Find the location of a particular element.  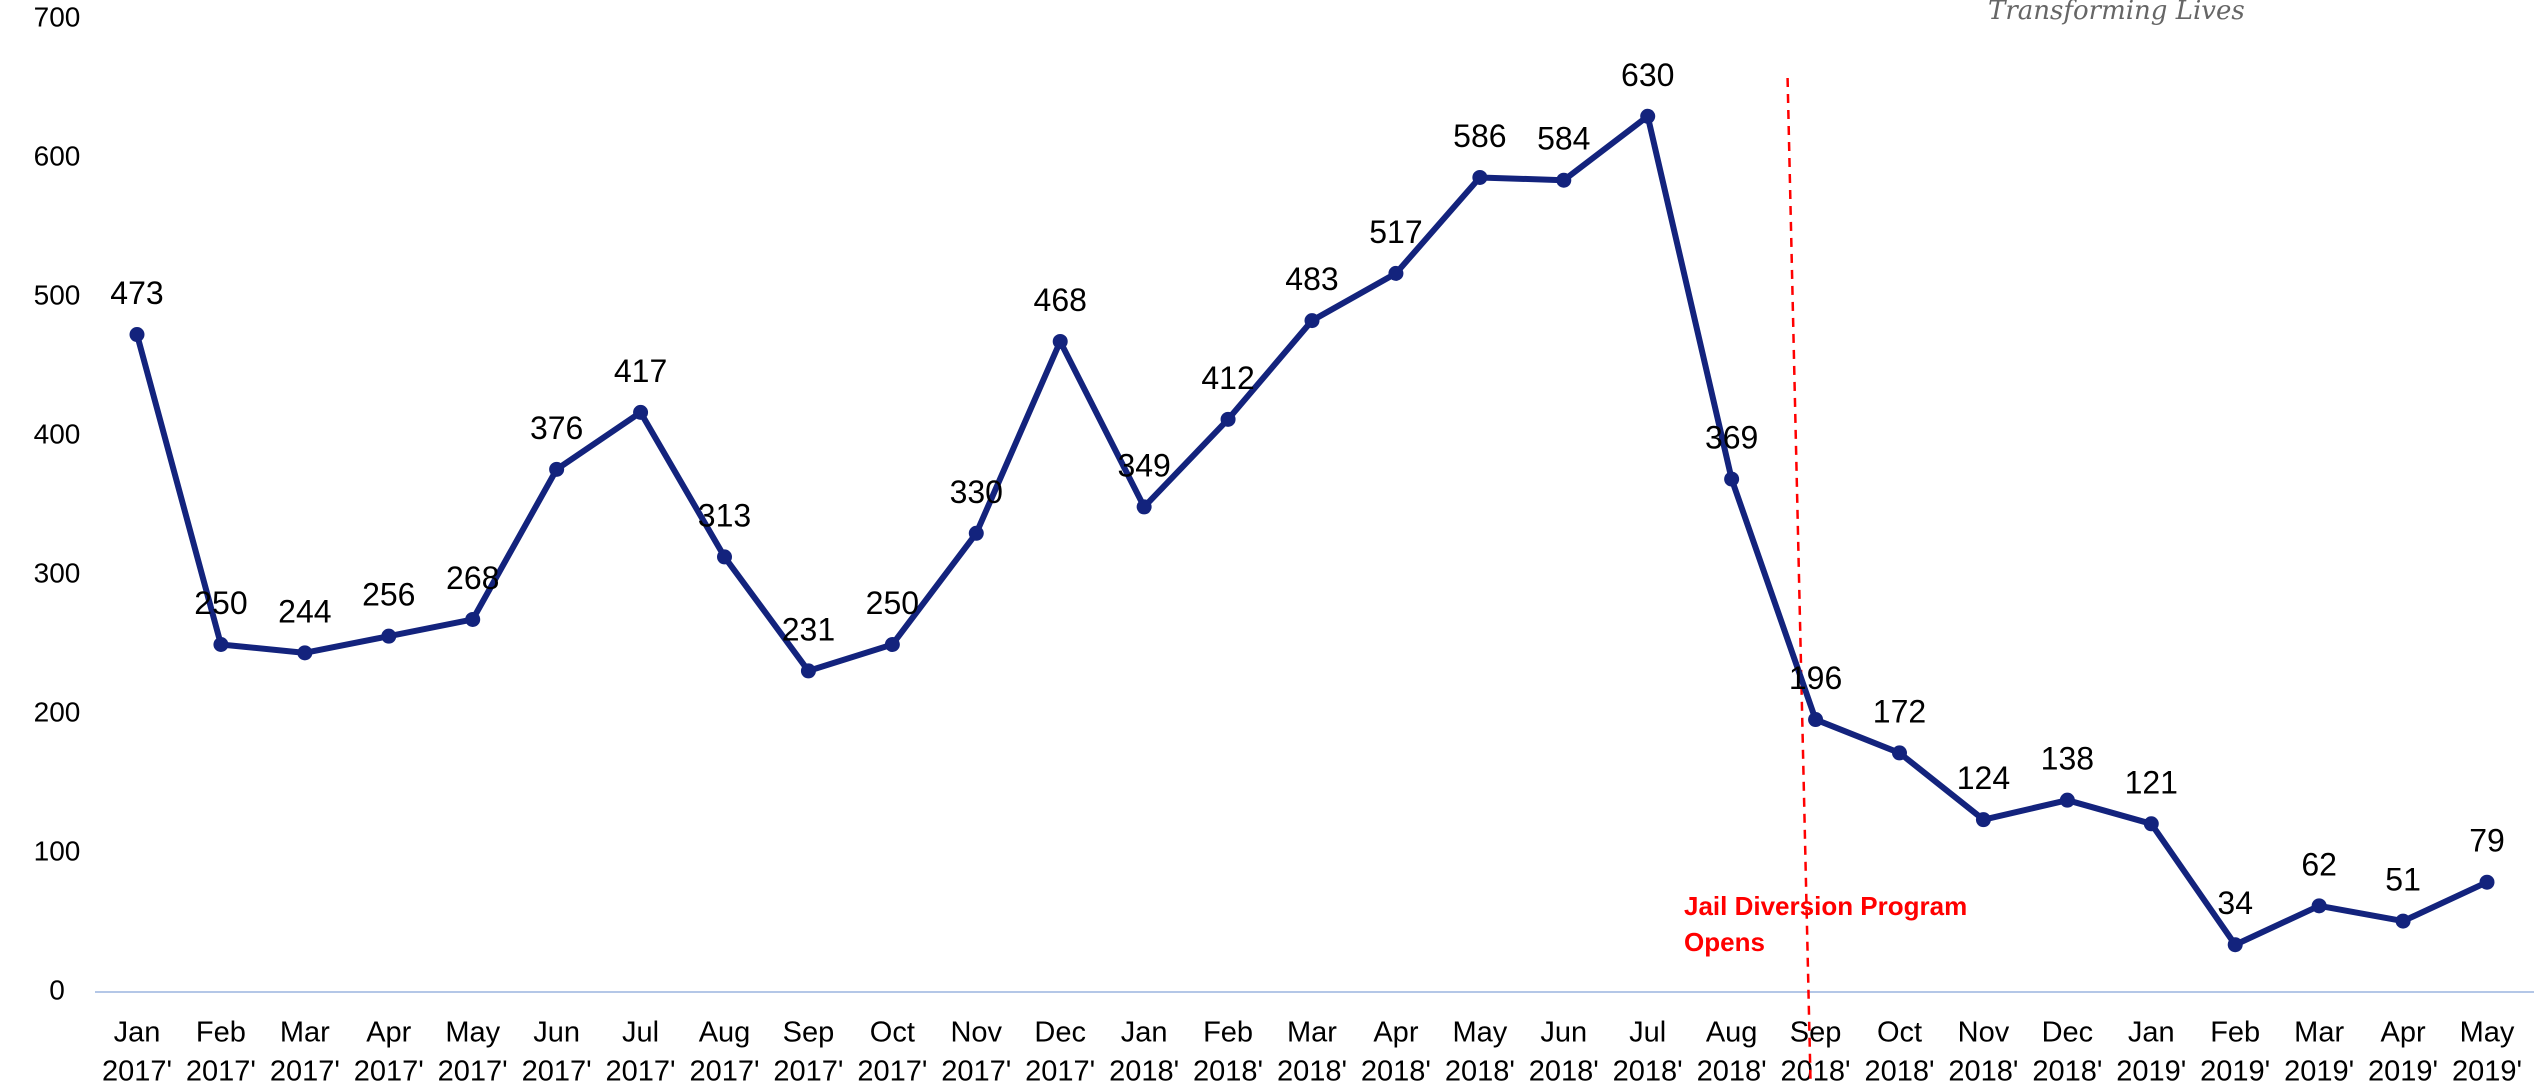

y-tick-label: 600 is located at coordinates (57, 155).